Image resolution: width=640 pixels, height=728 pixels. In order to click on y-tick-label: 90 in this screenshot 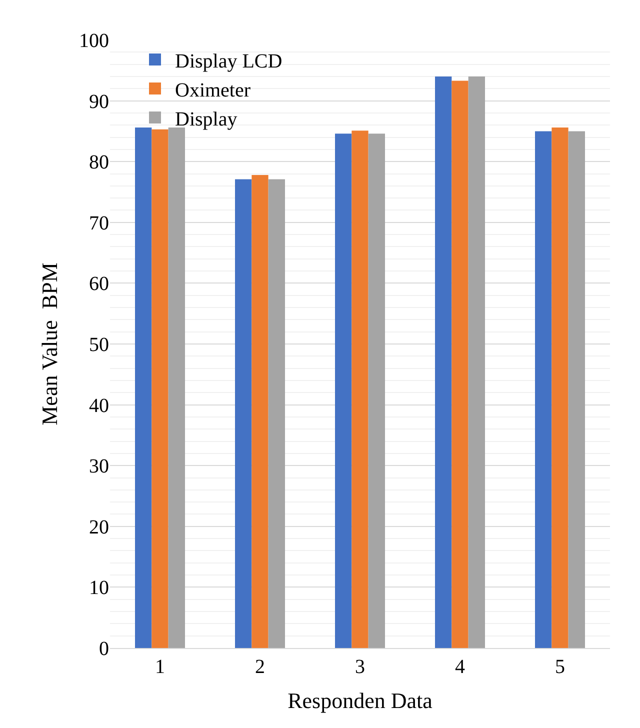, I will do `click(99, 101)`.